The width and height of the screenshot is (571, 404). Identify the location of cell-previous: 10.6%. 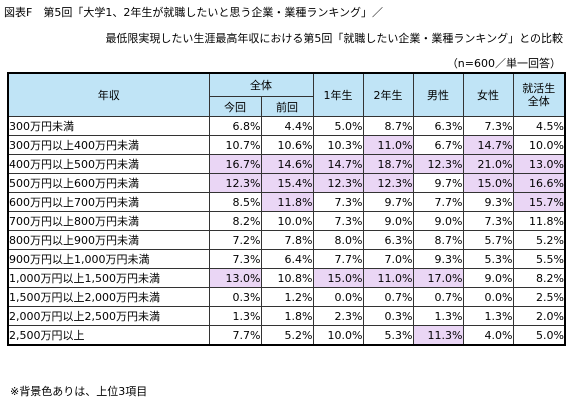
(287, 145).